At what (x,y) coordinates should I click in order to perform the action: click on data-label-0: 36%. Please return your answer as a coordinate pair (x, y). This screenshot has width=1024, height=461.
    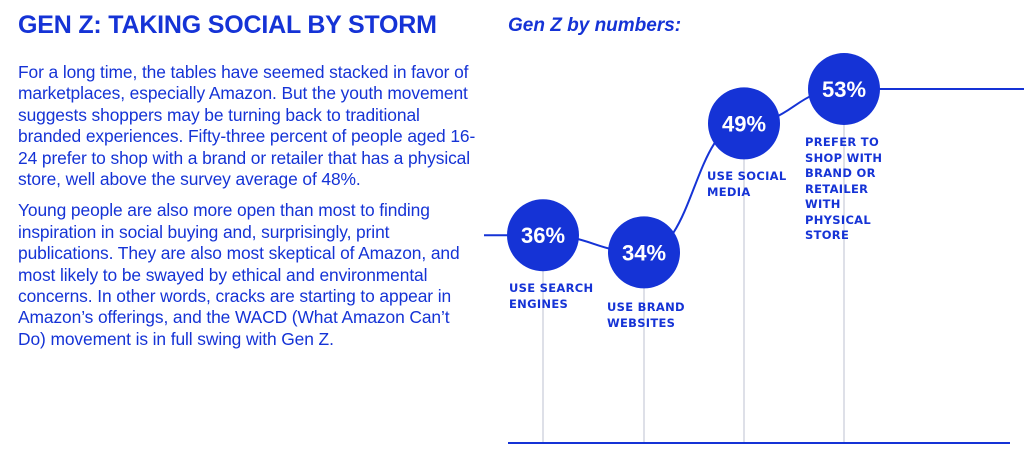
    Looking at the image, I should click on (543, 235).